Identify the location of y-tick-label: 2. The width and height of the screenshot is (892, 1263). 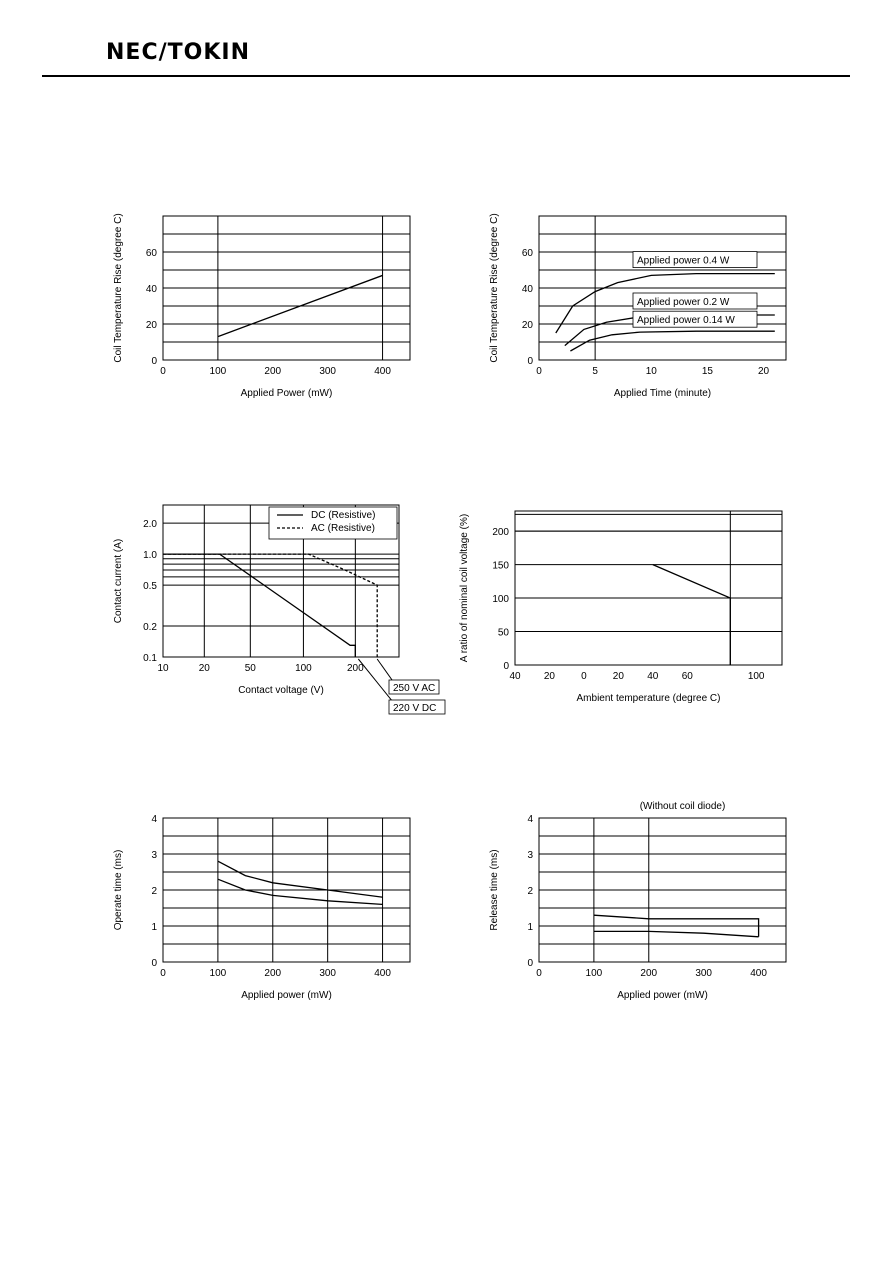
(530, 891).